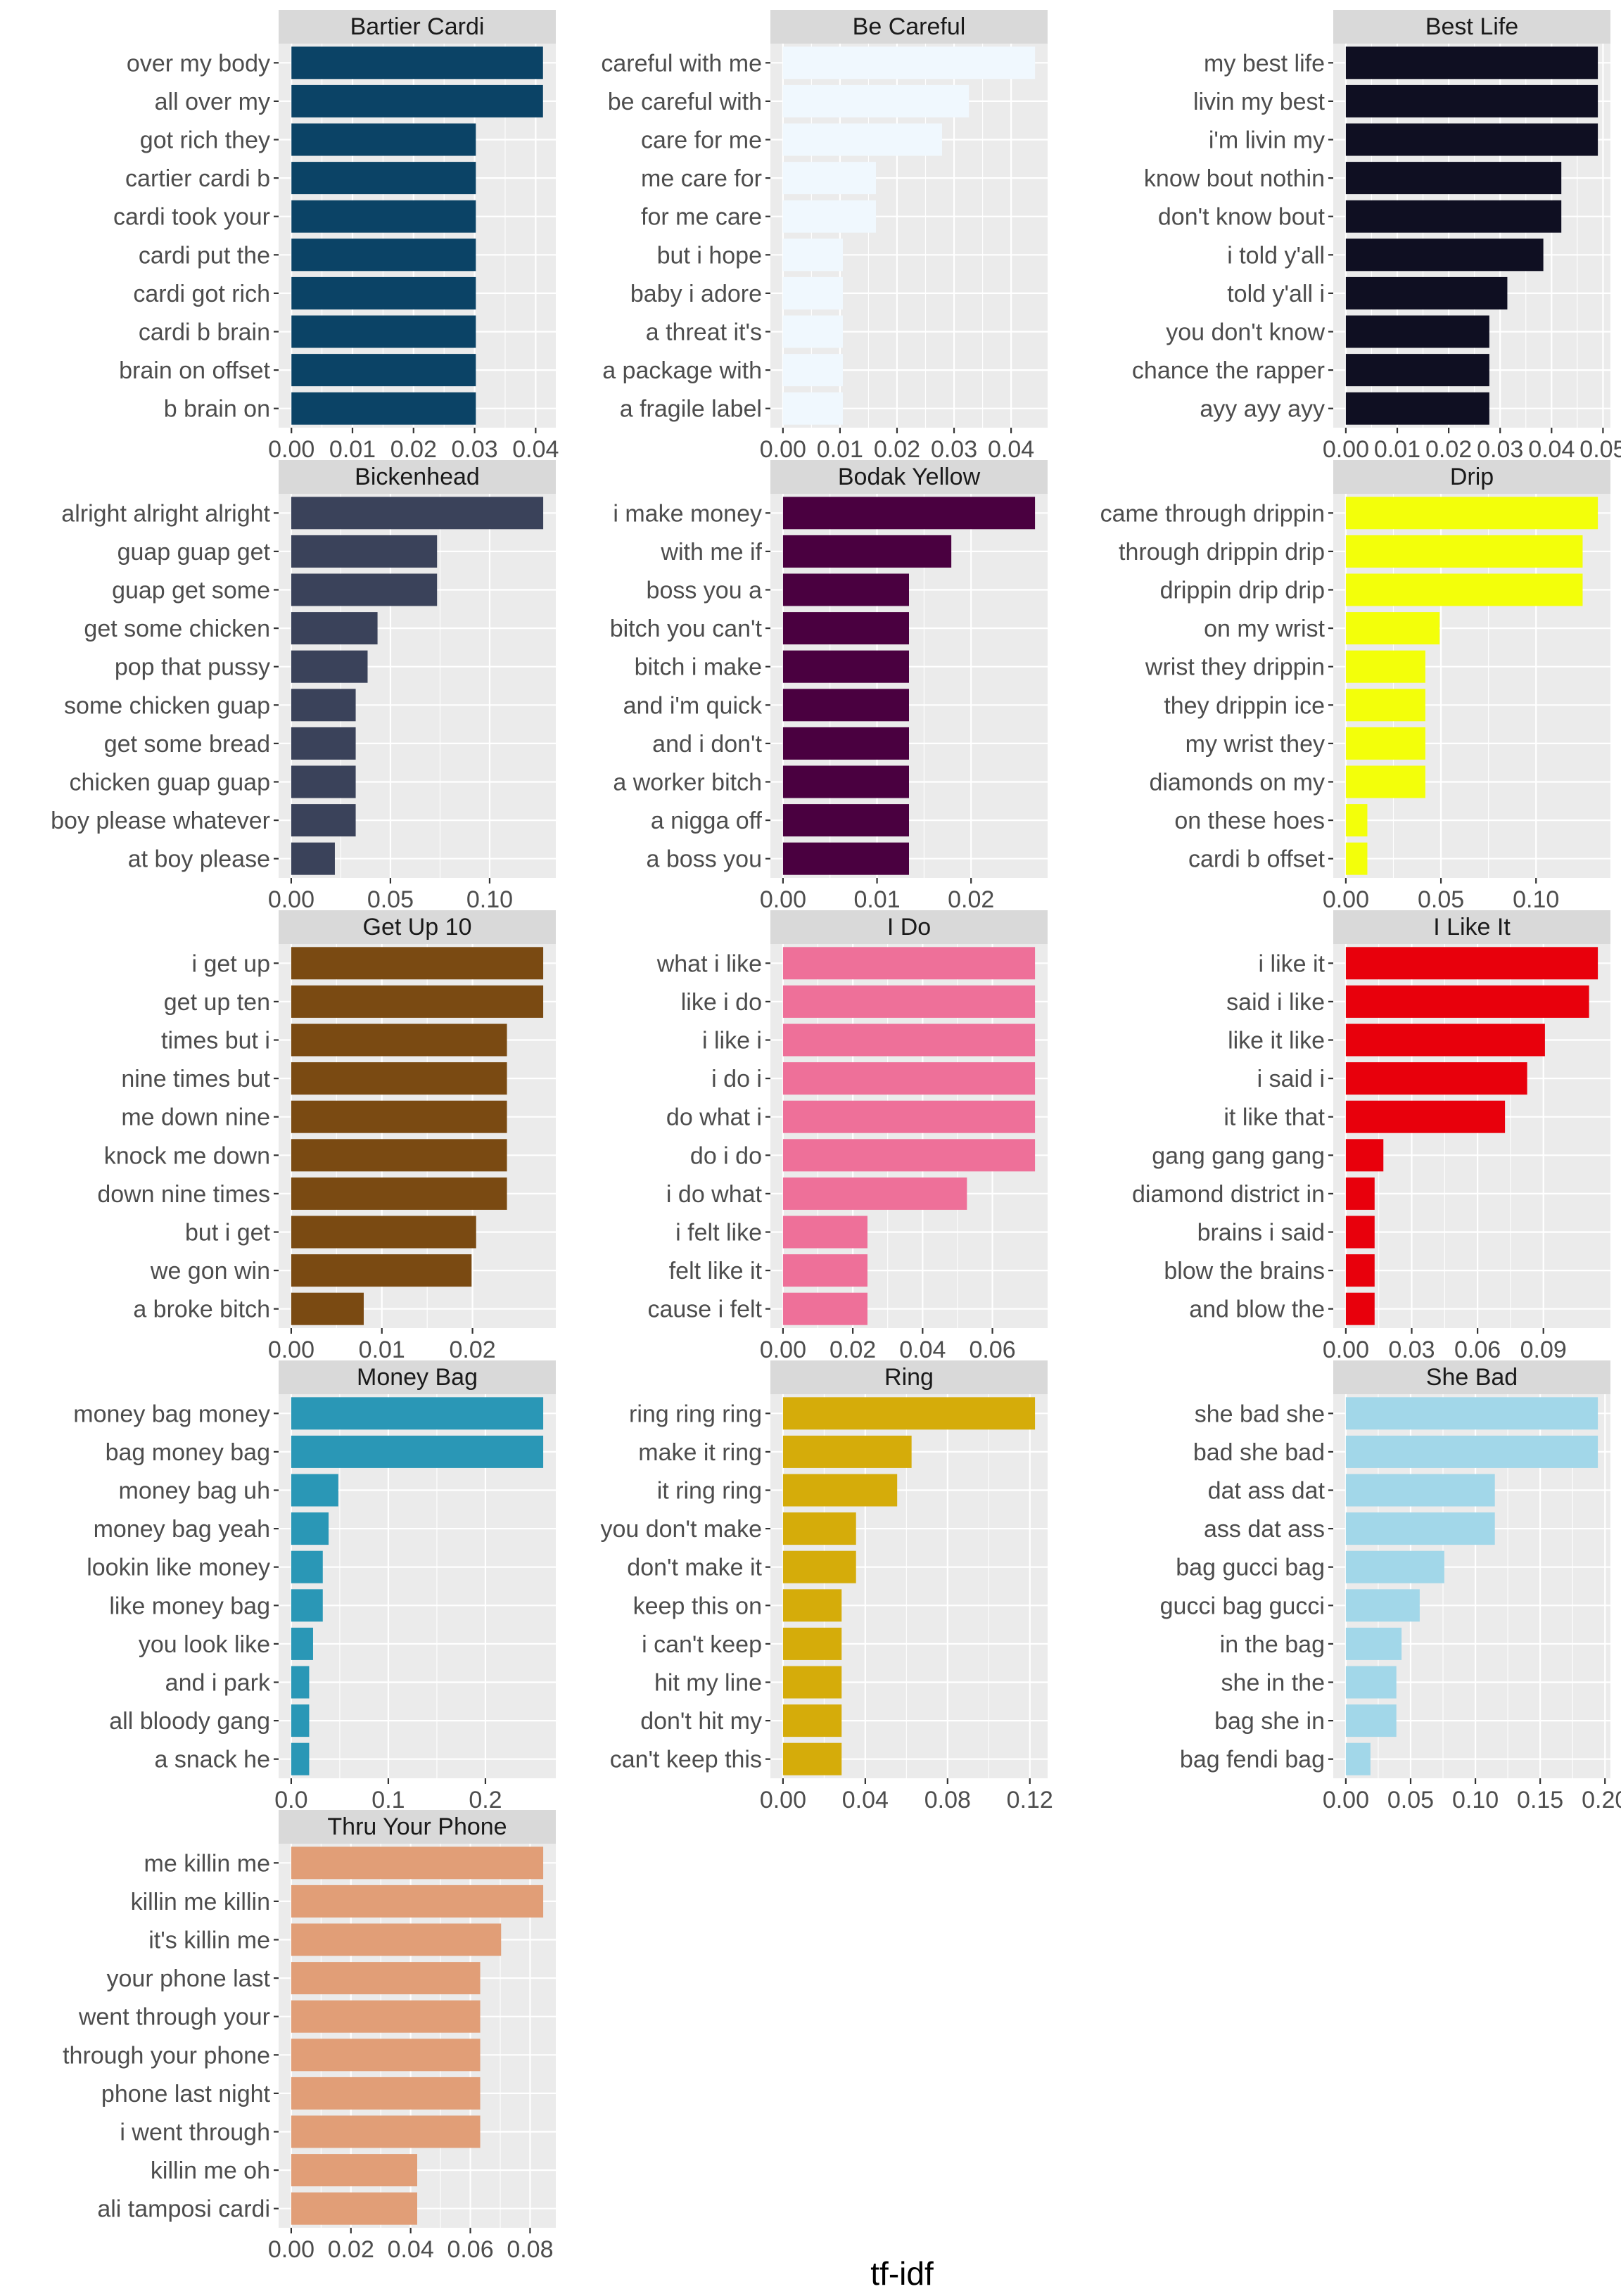  I want to click on y-tick-label: i do i, so click(737, 1079).